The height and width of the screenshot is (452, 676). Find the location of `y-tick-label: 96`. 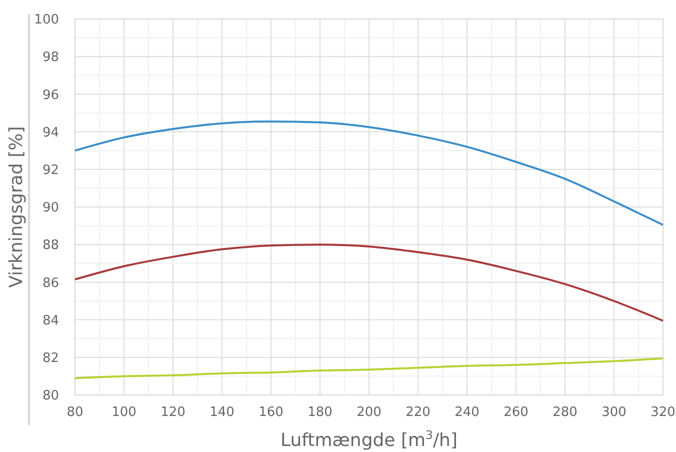

y-tick-label: 96 is located at coordinates (50, 95).